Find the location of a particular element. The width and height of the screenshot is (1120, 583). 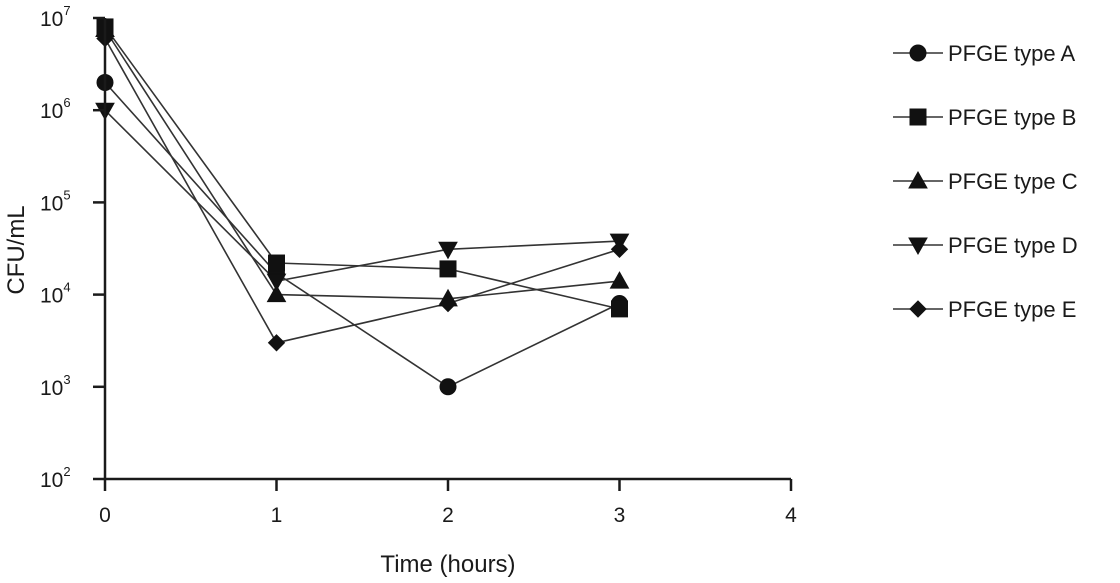

x-tick-label: 4 is located at coordinates (791, 515).